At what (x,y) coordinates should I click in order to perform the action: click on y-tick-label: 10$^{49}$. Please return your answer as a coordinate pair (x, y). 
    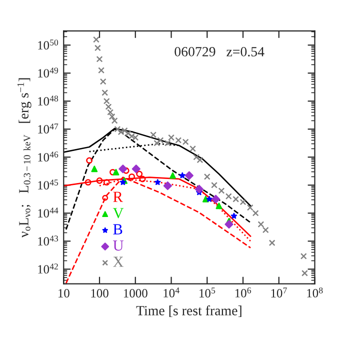
    Looking at the image, I should click on (48, 73).